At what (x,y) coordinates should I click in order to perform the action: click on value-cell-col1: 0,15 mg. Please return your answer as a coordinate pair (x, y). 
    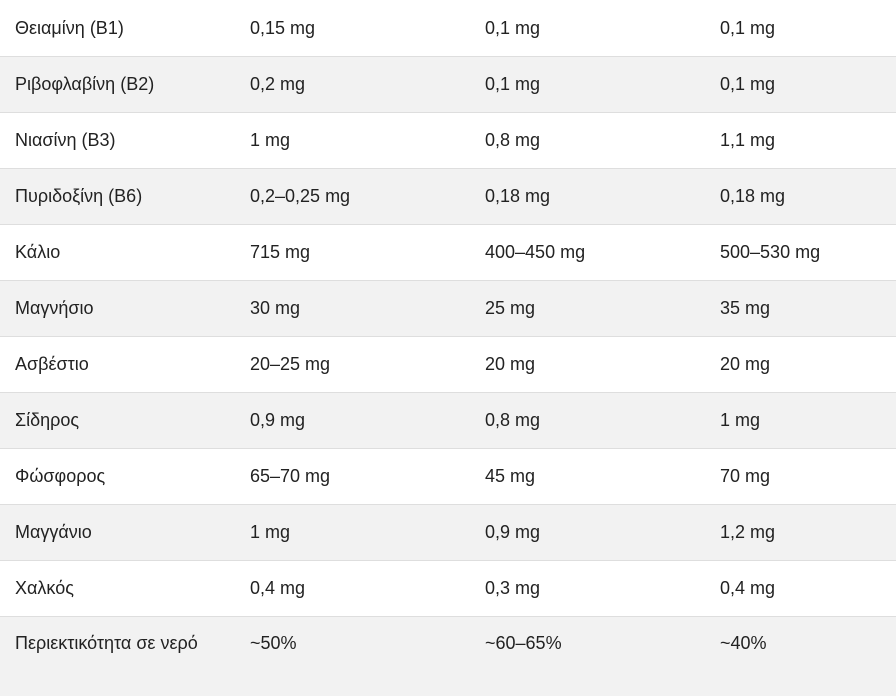
    Looking at the image, I should click on (283, 27).